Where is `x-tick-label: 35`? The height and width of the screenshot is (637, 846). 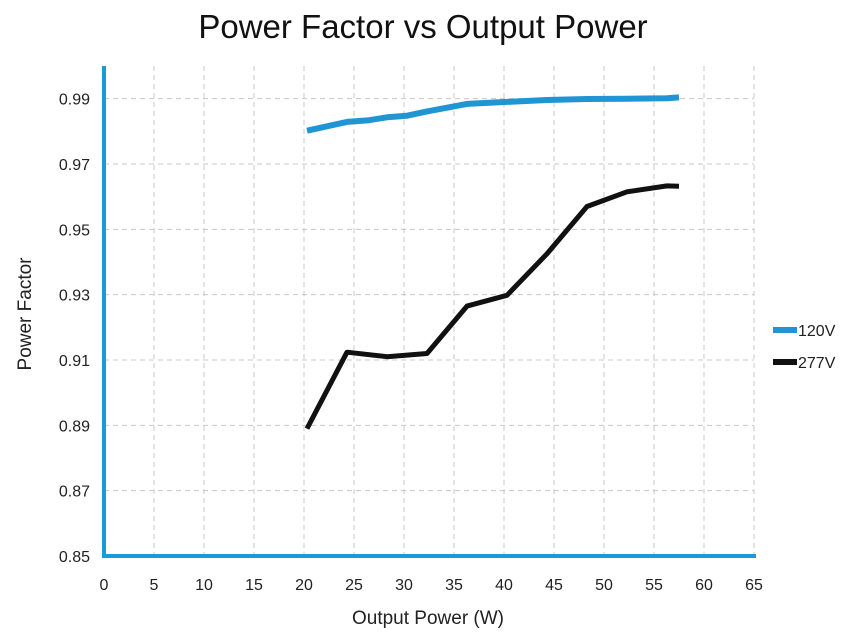 x-tick-label: 35 is located at coordinates (454, 585).